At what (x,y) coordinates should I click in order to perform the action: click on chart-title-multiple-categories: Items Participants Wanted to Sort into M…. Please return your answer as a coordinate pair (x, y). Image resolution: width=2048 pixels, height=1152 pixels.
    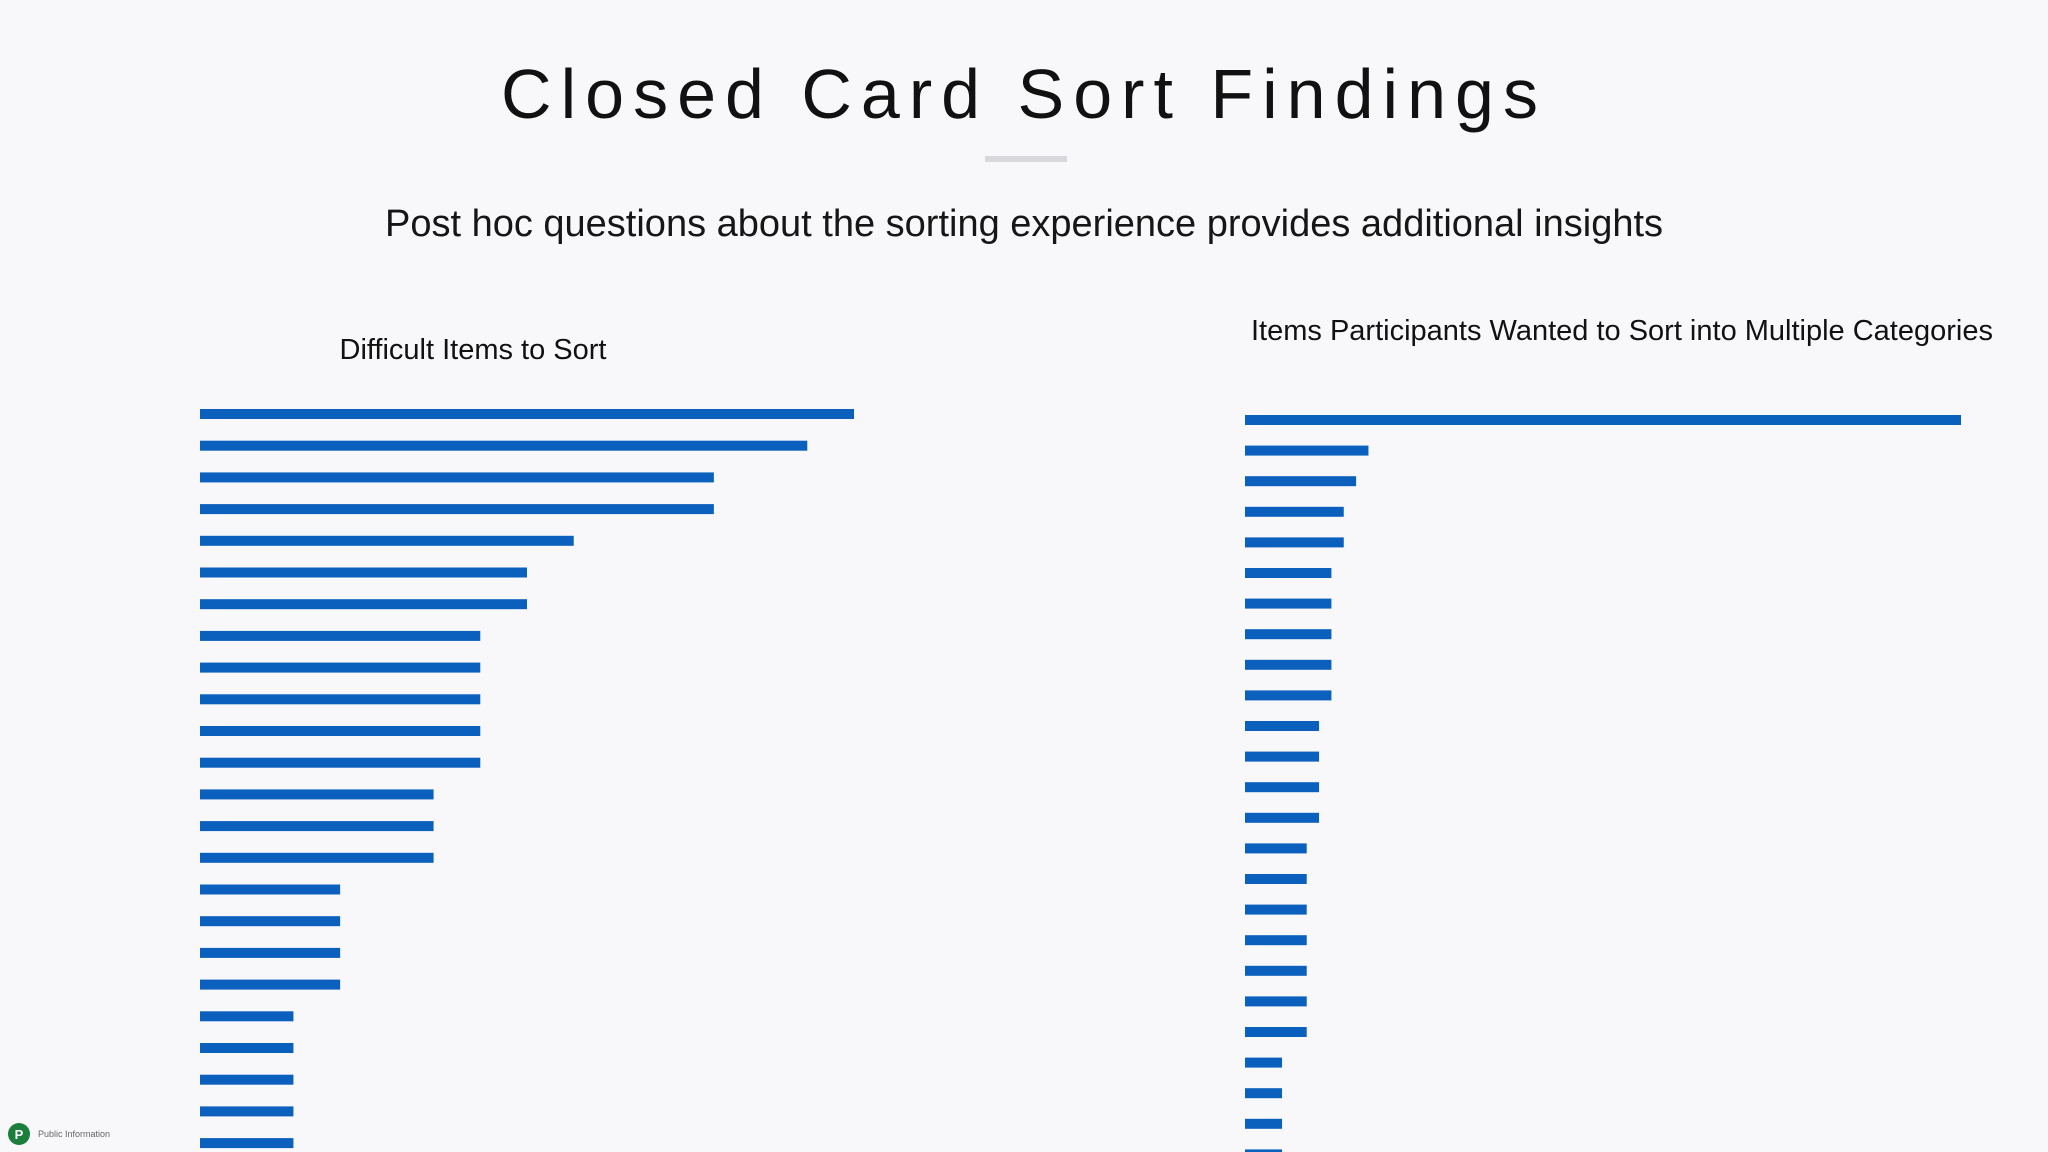
    Looking at the image, I should click on (1622, 331).